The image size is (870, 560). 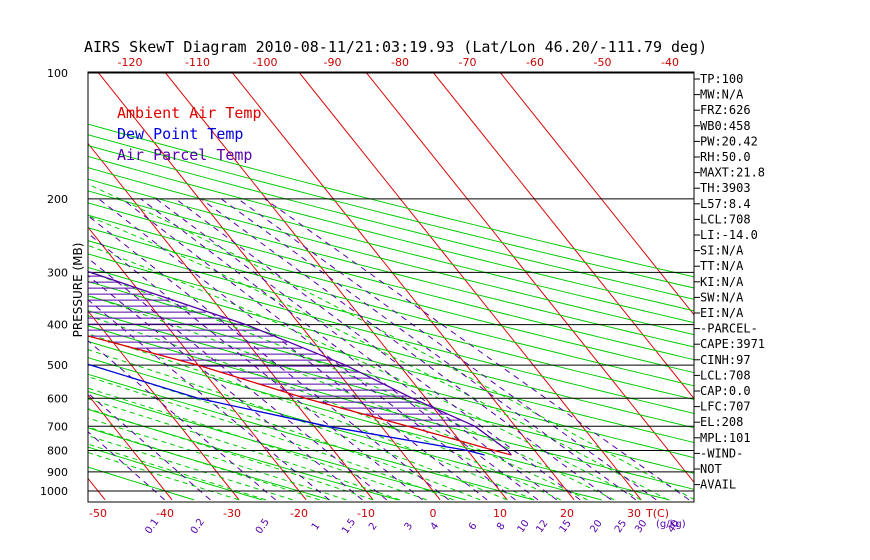 I want to click on pressure-tick-label: 900, so click(x=57, y=472).